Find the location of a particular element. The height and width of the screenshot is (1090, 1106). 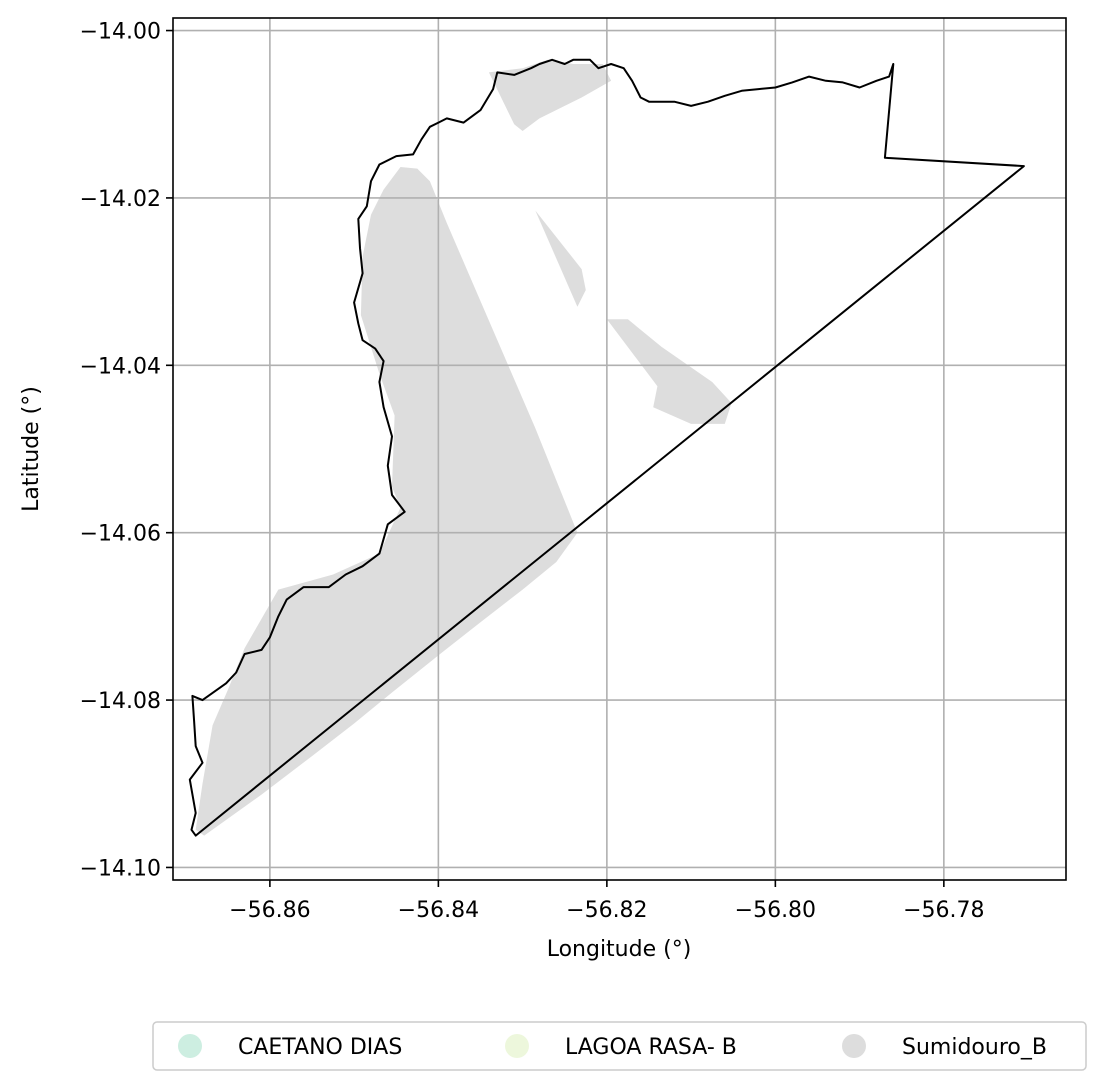

legend-marker-caetano-dias is located at coordinates (190, 1046).